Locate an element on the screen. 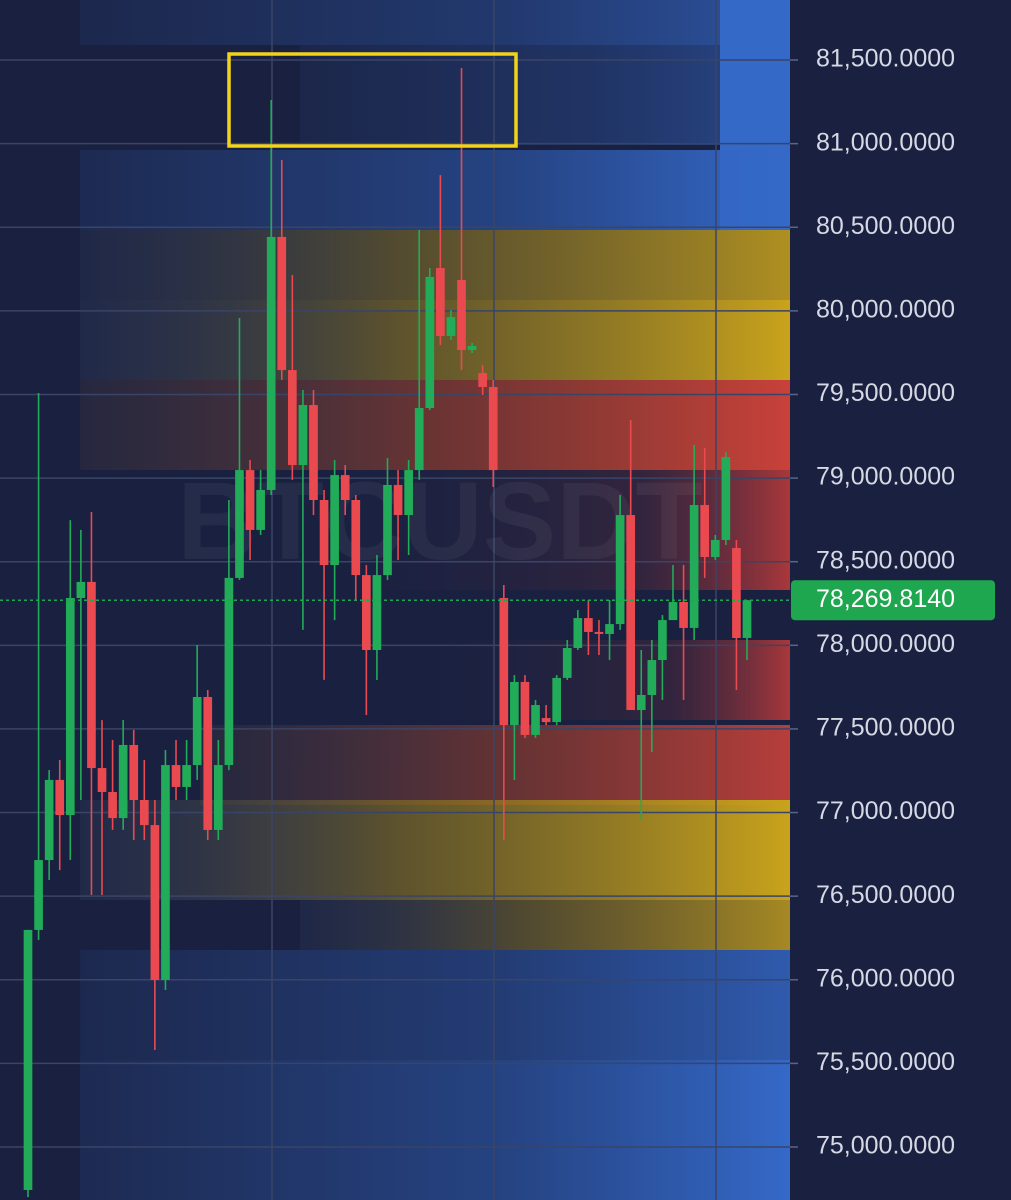 This screenshot has height=1200, width=1011. current-price-label: 78,269.8140 is located at coordinates (885, 599).